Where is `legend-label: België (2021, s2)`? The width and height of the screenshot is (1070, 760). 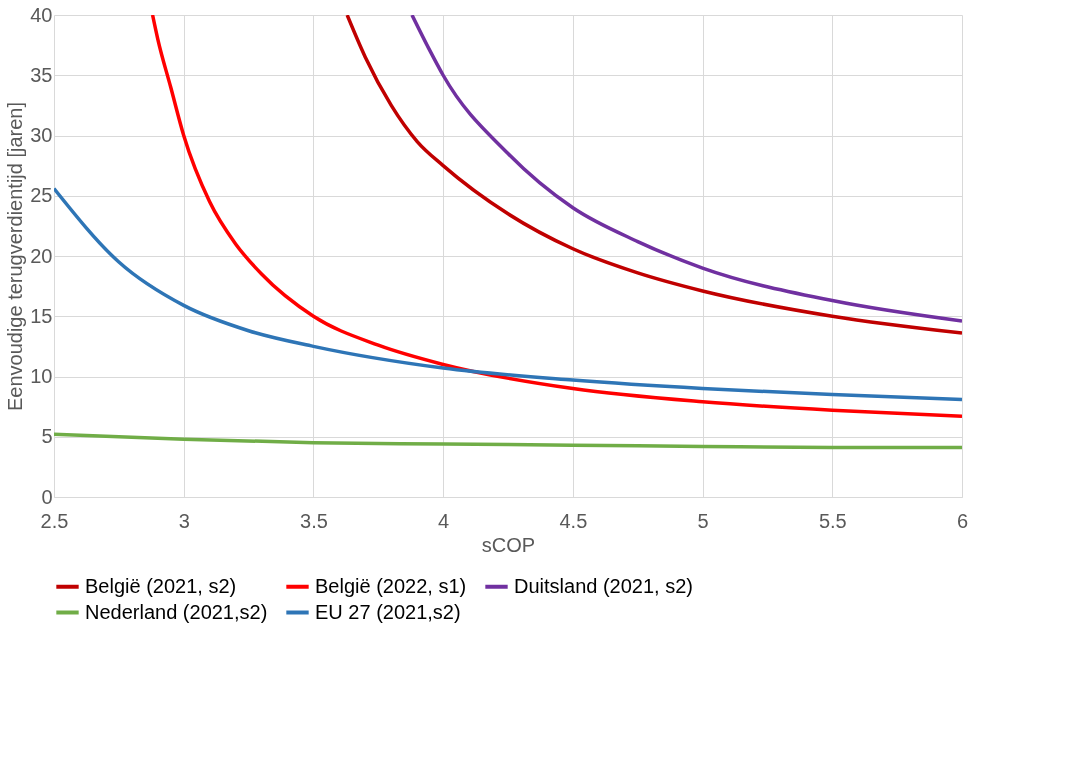 legend-label: België (2021, s2) is located at coordinates (161, 585).